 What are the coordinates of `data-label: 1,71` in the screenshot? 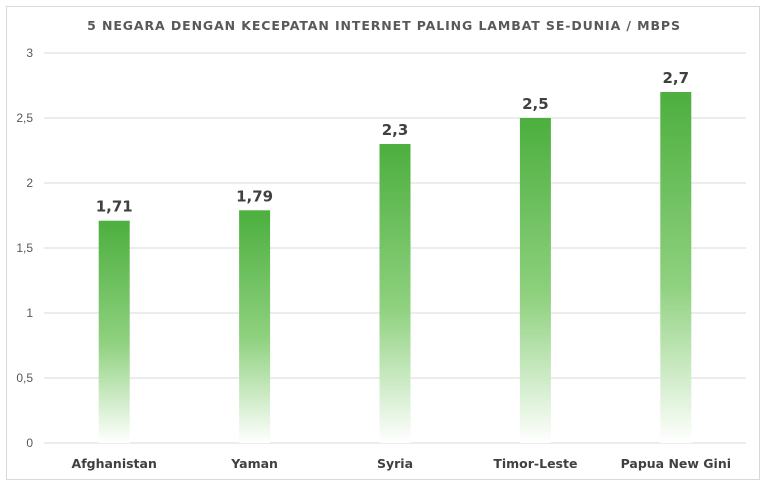 It's located at (114, 207).